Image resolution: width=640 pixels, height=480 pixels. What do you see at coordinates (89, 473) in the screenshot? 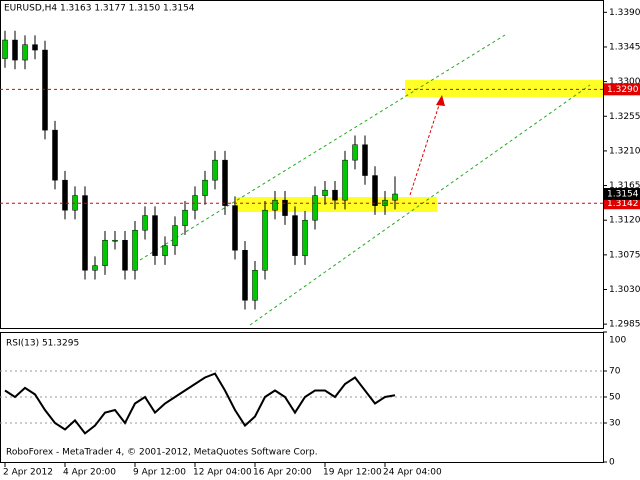
I see `x-tick-label: 4 Apr 20:00` at bounding box center [89, 473].